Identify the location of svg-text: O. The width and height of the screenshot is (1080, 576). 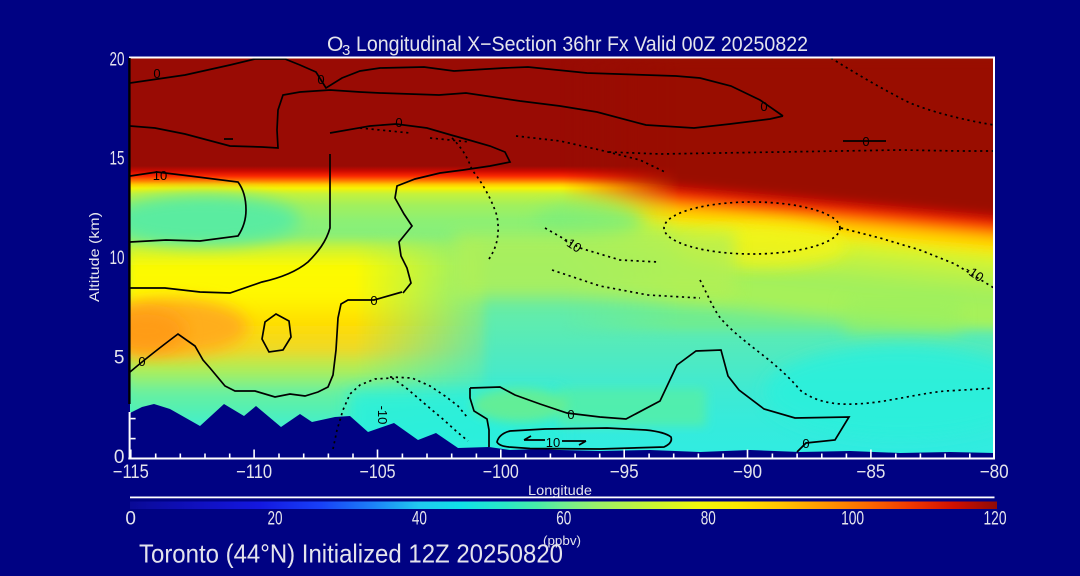
(335, 44).